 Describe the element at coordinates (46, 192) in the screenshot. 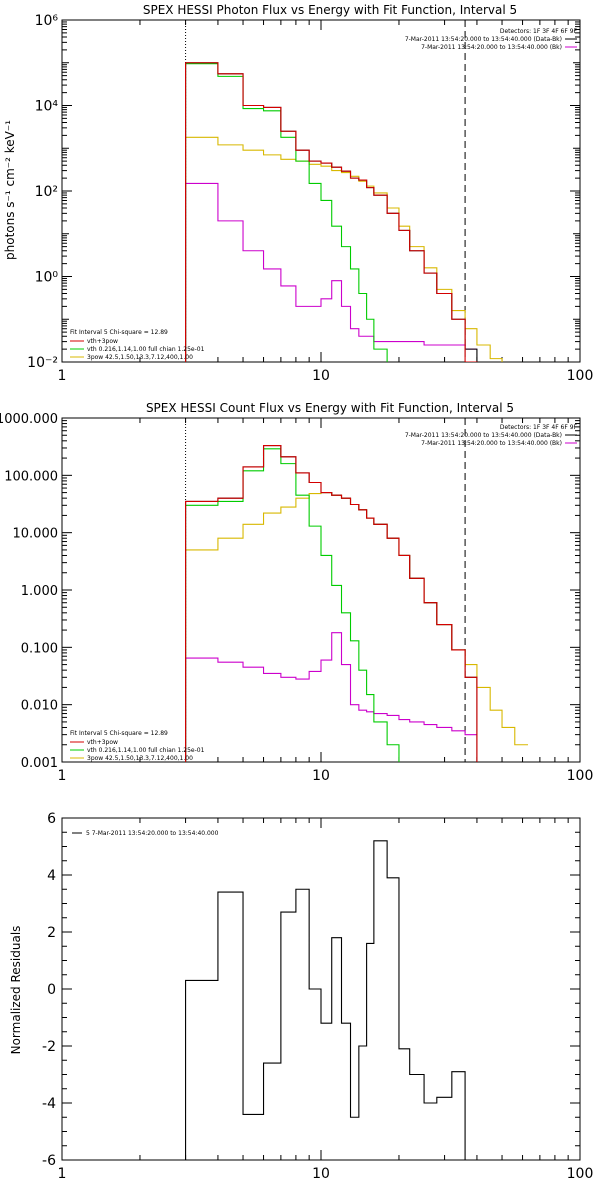

I see `y-tick-label: 10²` at that location.